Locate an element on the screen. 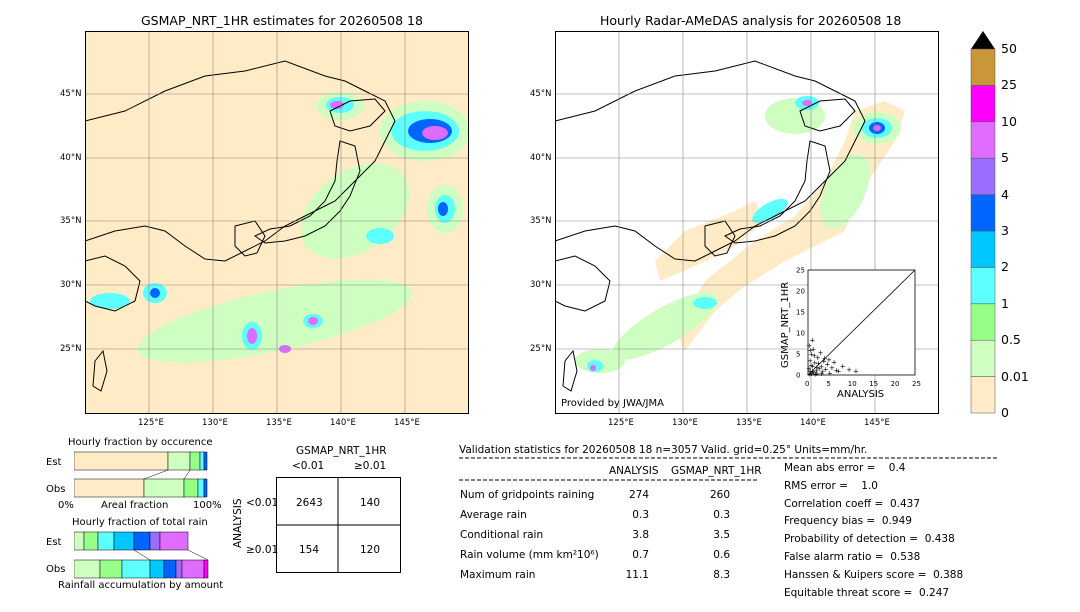  occurrence-obs-label: Obs is located at coordinates (56, 489).